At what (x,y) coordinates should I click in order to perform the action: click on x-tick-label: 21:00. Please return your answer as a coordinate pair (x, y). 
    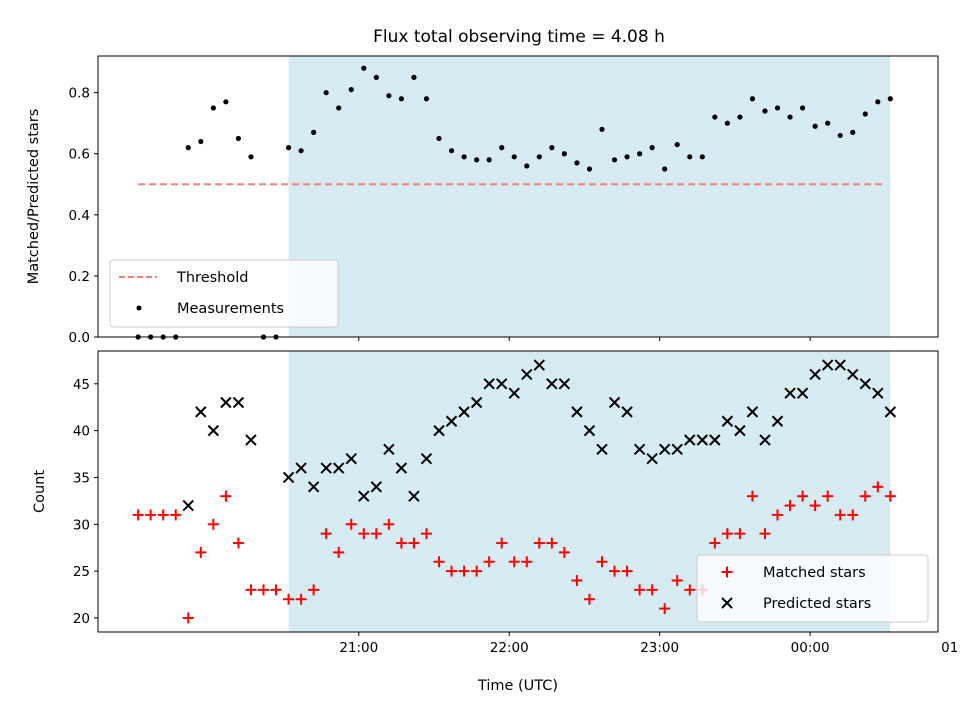
    Looking at the image, I should click on (358, 648).